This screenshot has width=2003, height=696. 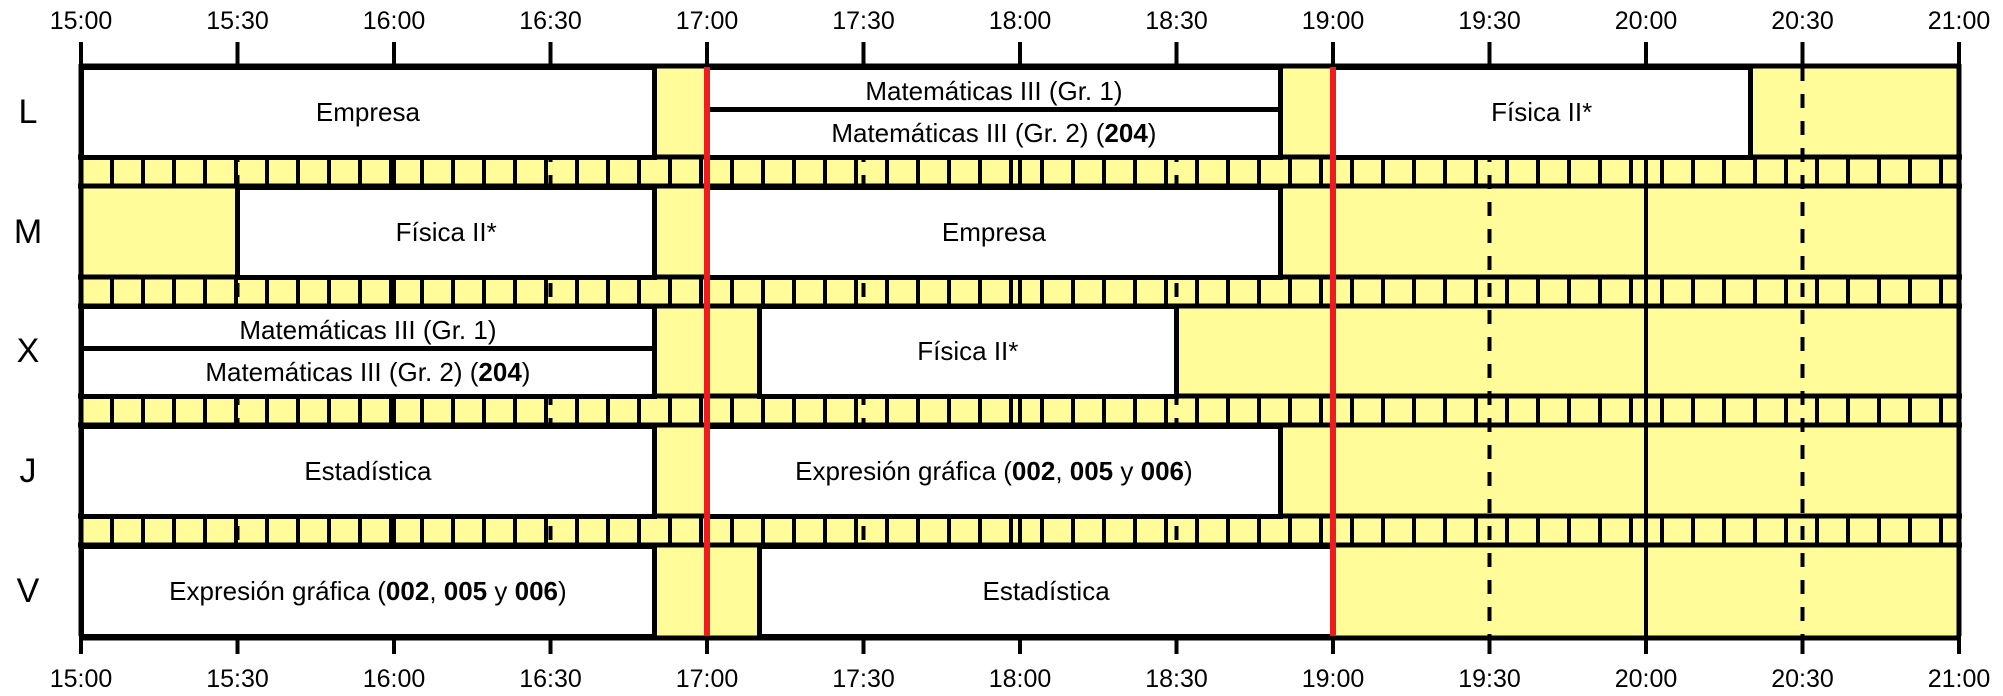 I want to click on day-label: M, so click(x=28, y=232).